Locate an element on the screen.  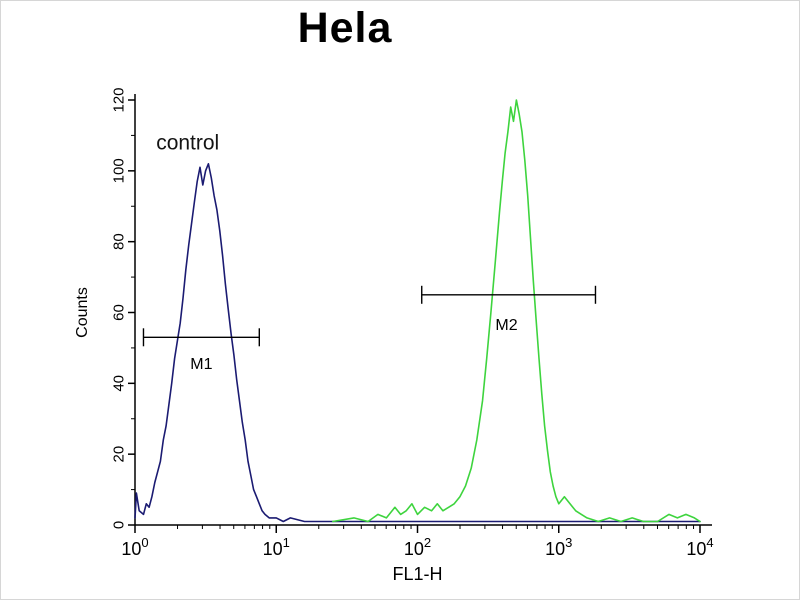
chart-title: Hela is located at coordinates (345, 28).